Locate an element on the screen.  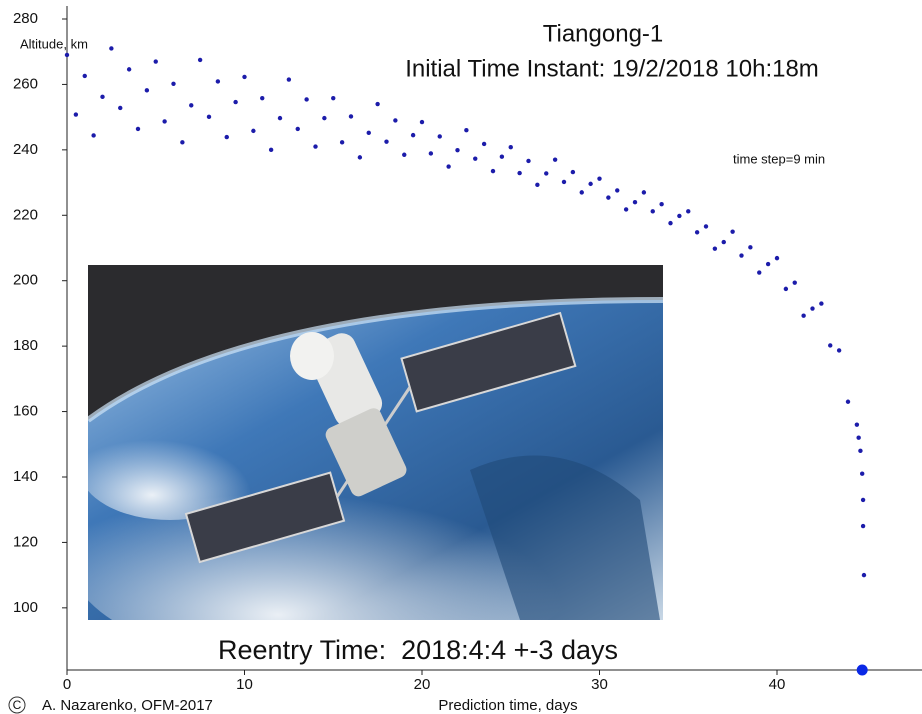
y-tick-label: 240 is located at coordinates (25, 149).